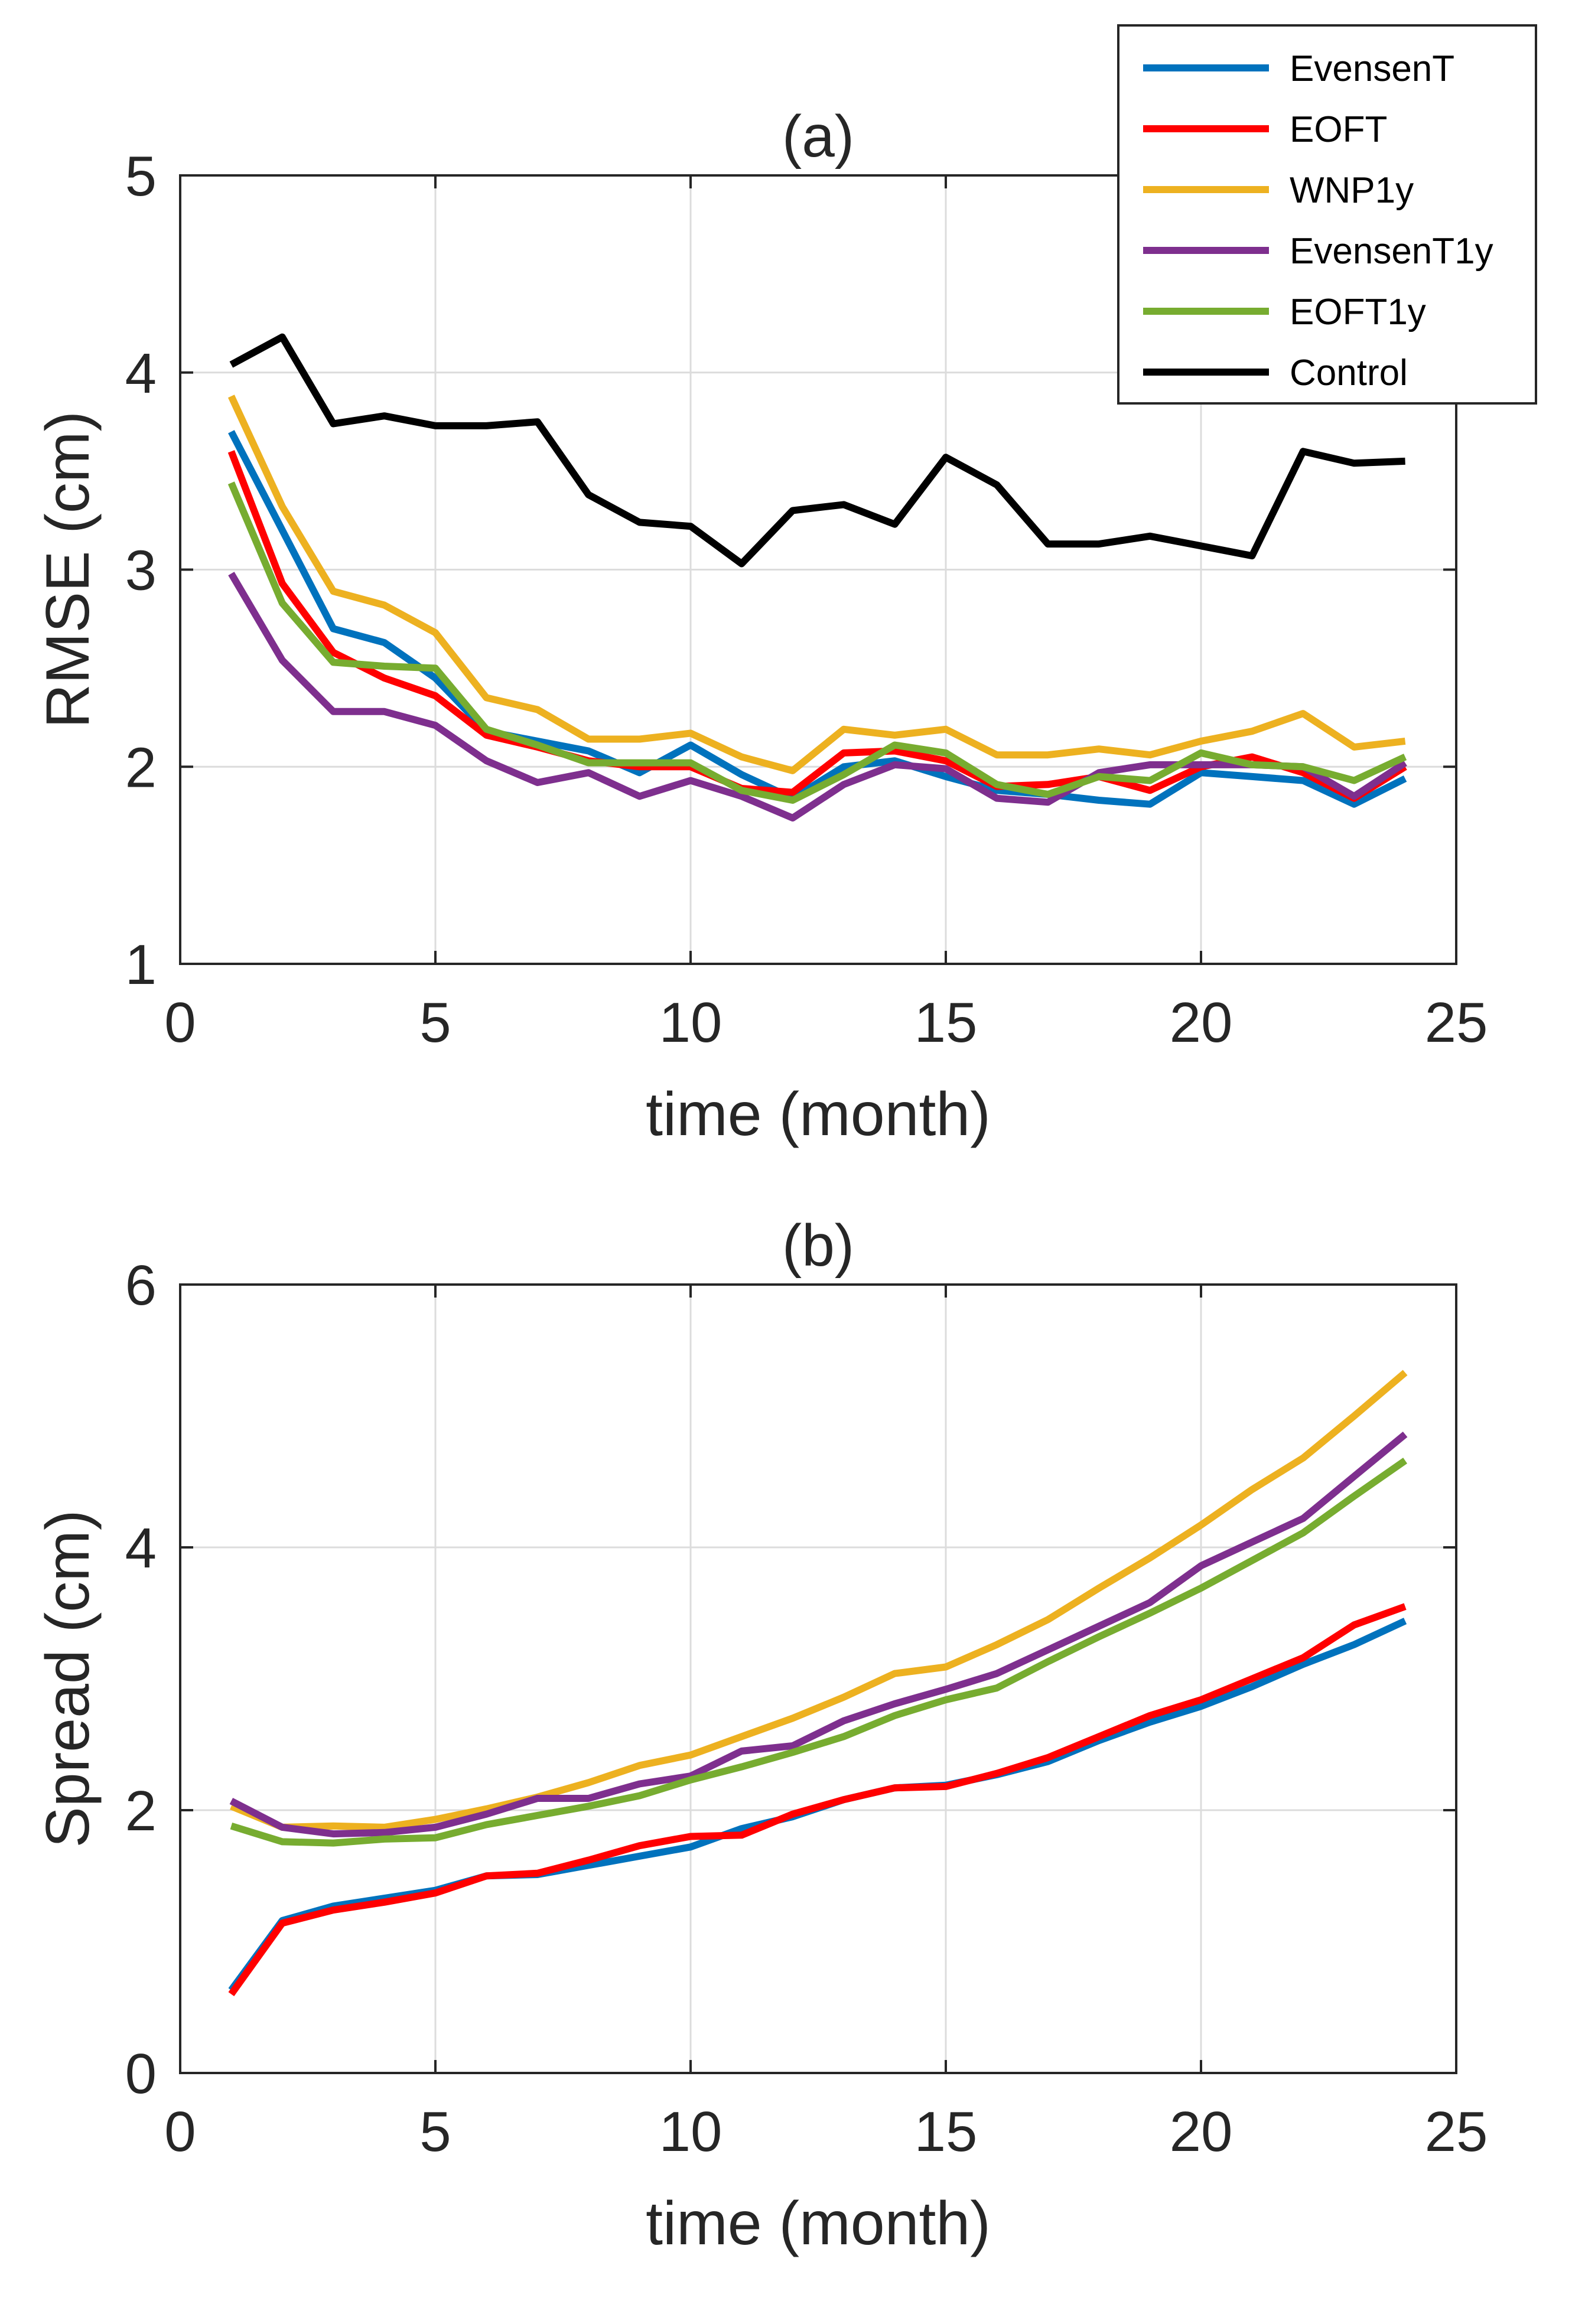  What do you see at coordinates (141, 1811) in the screenshot?
I see `panel-b-y-tick-label-2: 2` at bounding box center [141, 1811].